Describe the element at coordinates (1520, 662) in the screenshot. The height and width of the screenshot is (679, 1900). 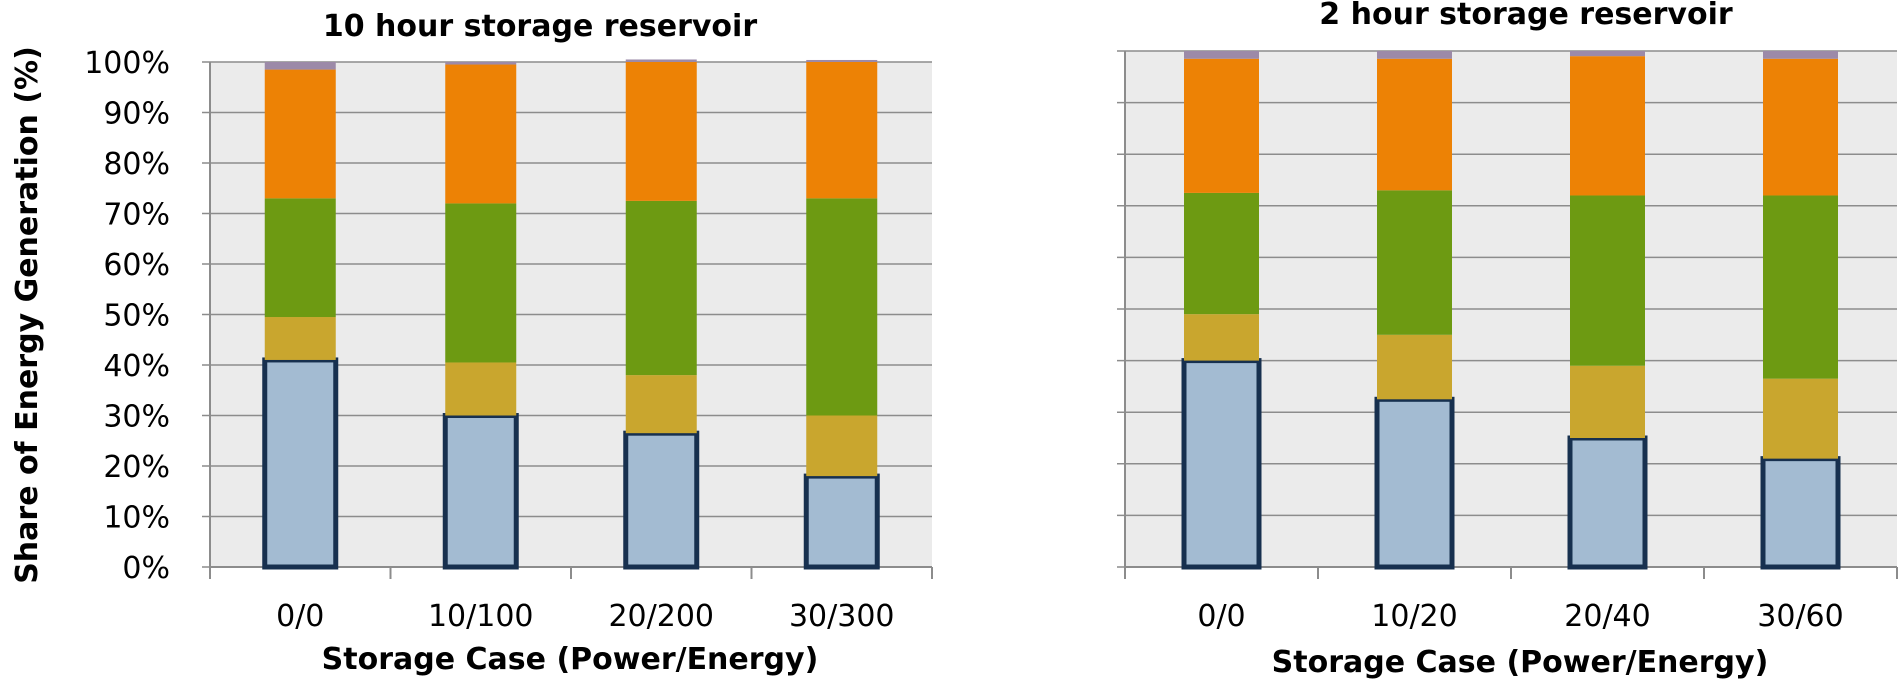
I see `x-axis-label-2-hour: Storage Case (Power/Energy)` at that location.